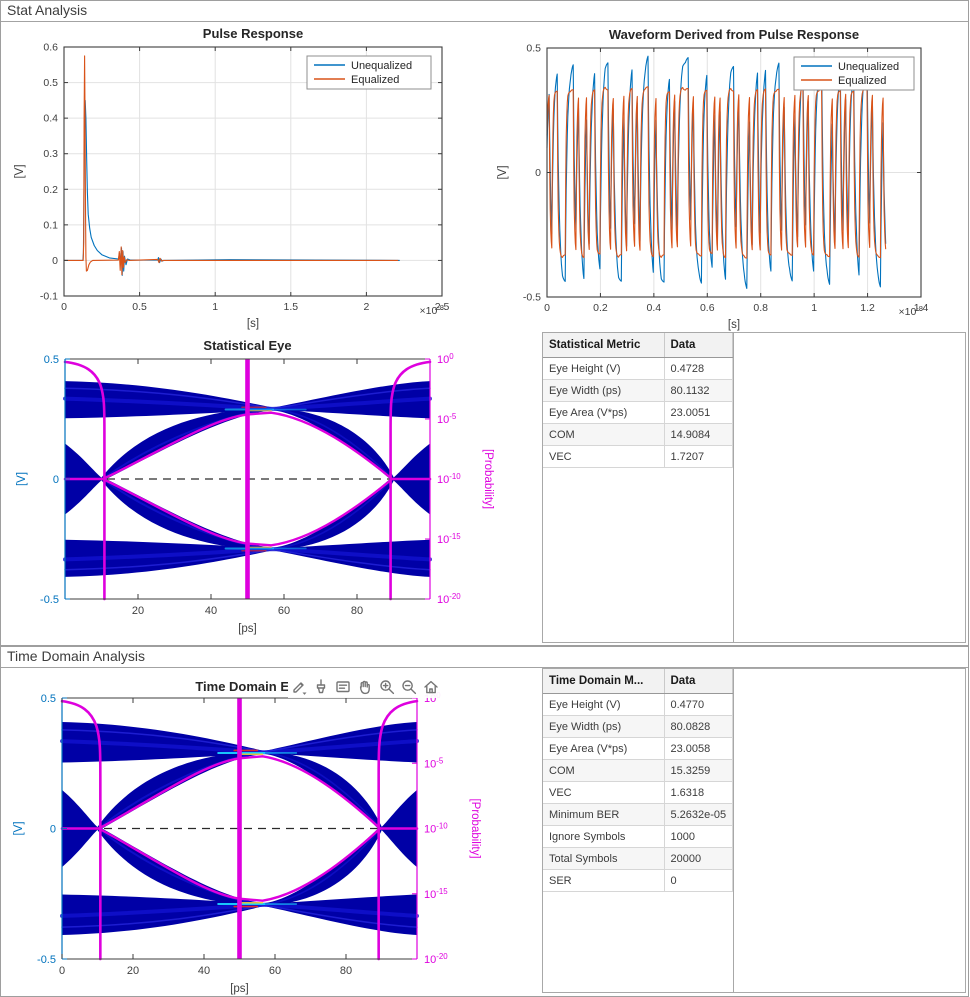 Image resolution: width=970 pixels, height=997 pixels. I want to click on table-cell: 0.4770, so click(698, 704).